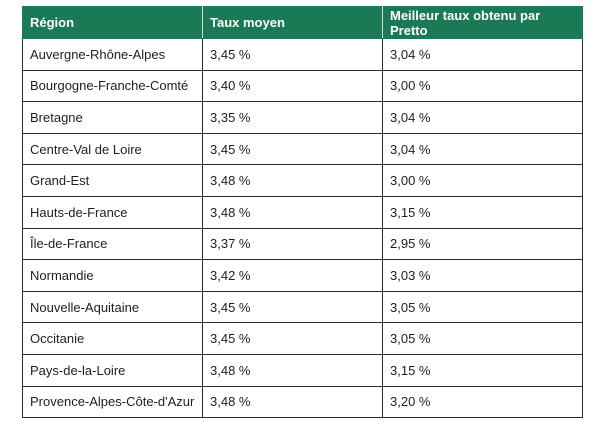 This screenshot has height=430, width=607. I want to click on table-row: Auvergne-Rhône-Alpes 3,45 % 3,04 %, so click(302, 54).